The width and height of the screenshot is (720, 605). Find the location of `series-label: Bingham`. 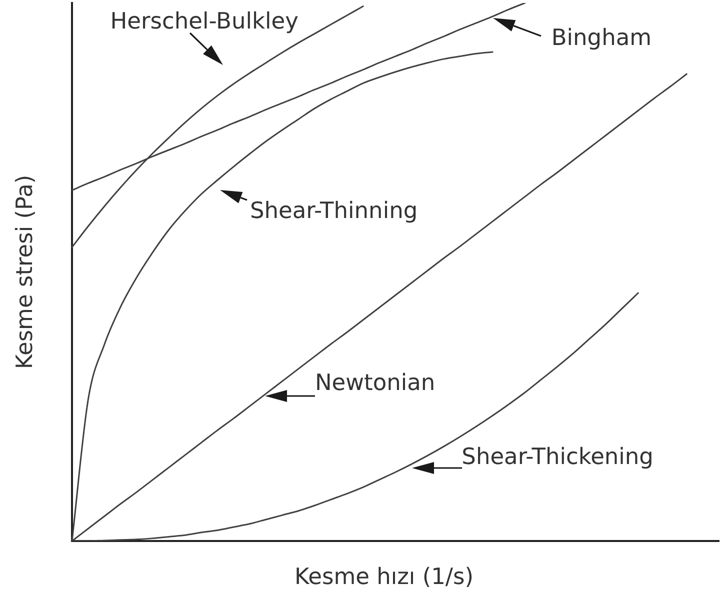

series-label: Bingham is located at coordinates (601, 38).